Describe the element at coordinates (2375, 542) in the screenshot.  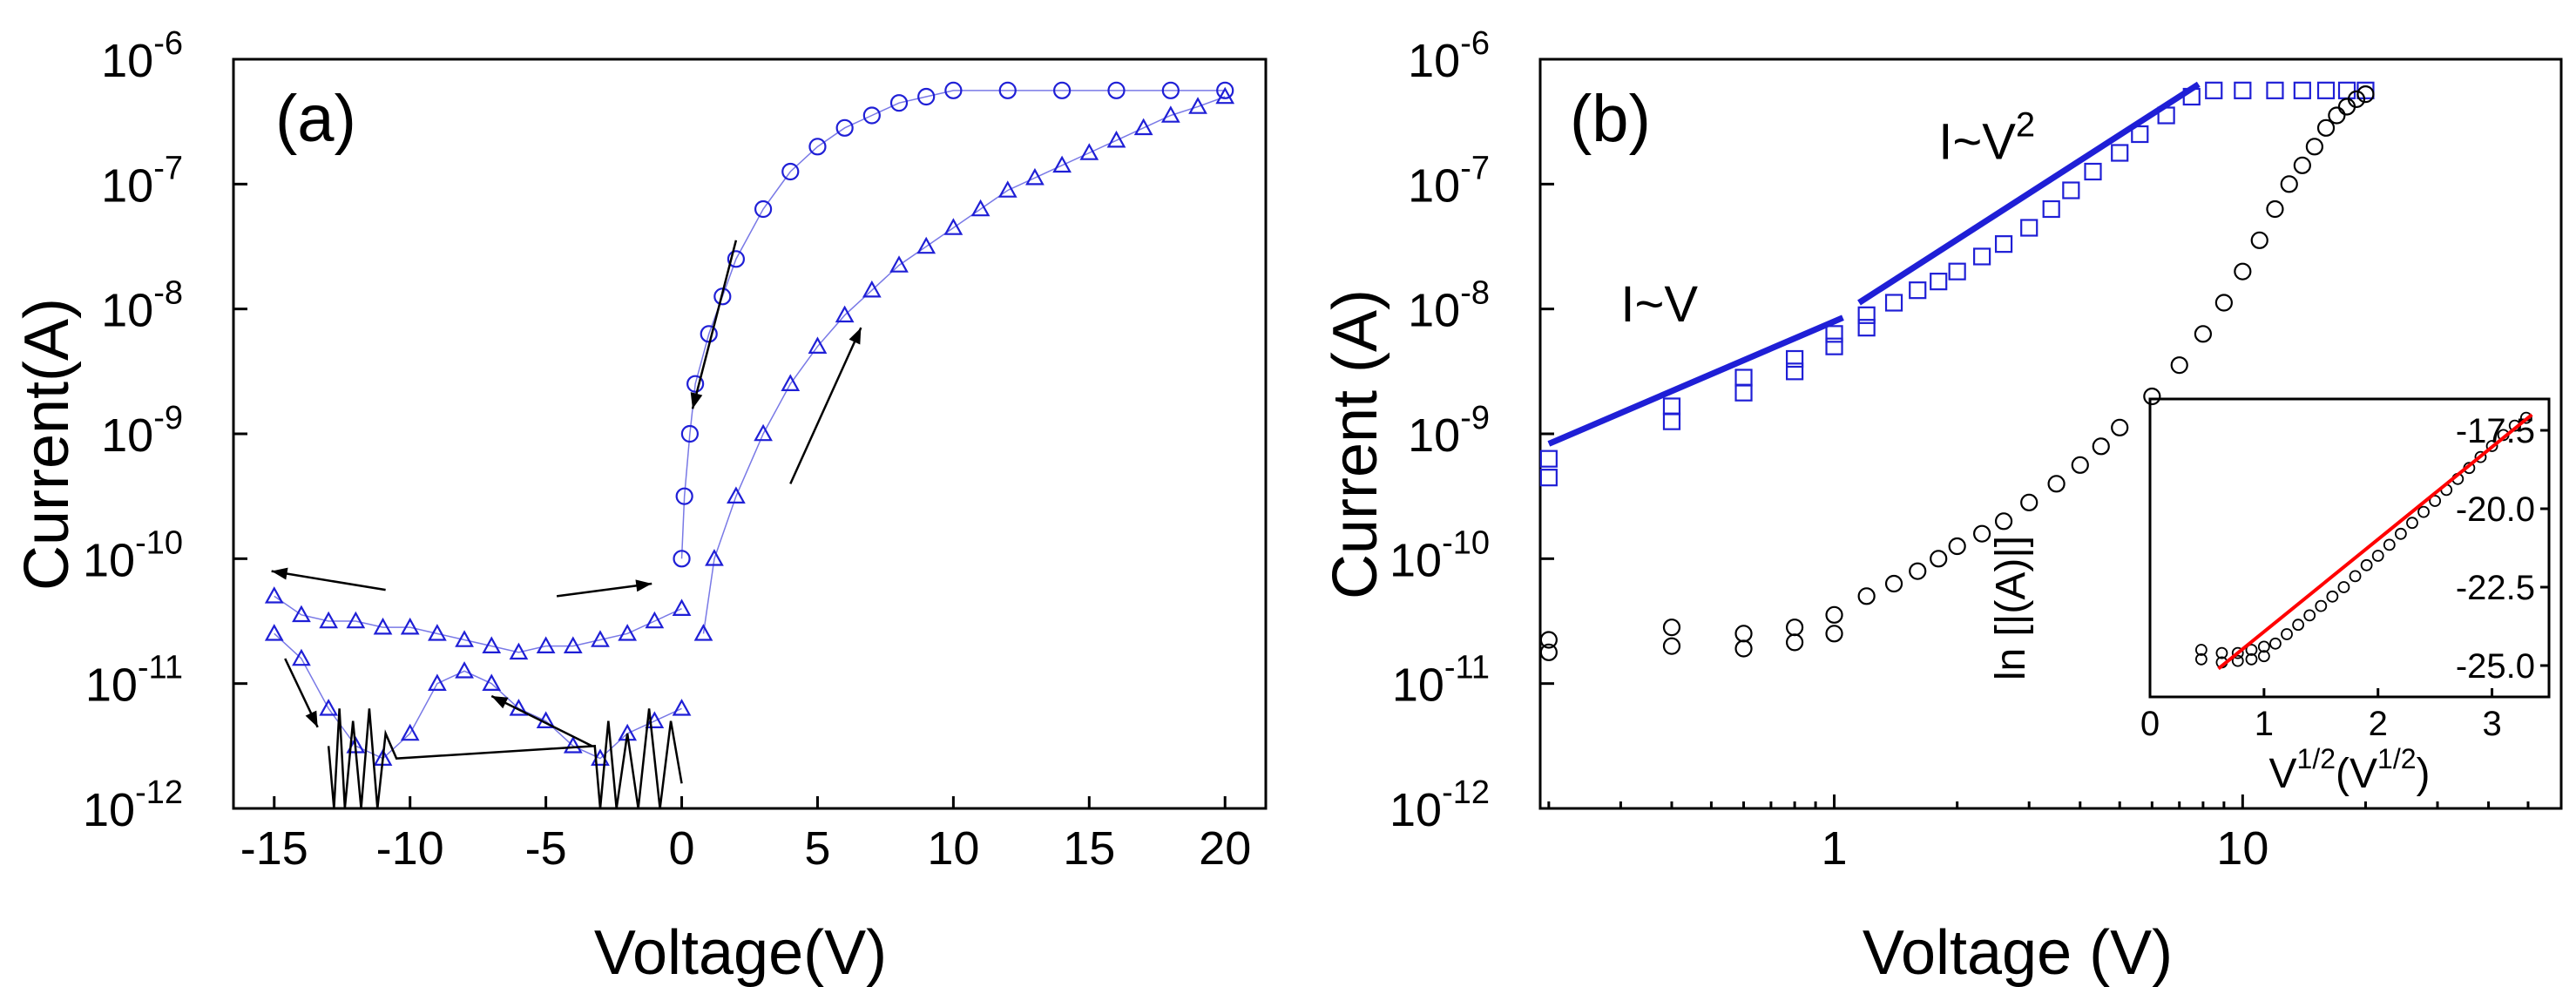
I see `inset-fit-line` at that location.